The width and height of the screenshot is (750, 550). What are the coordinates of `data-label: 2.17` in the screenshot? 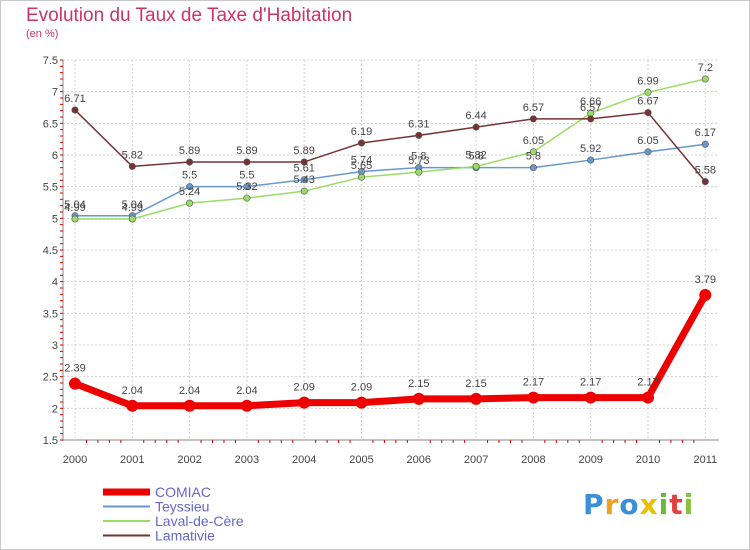 It's located at (533, 383).